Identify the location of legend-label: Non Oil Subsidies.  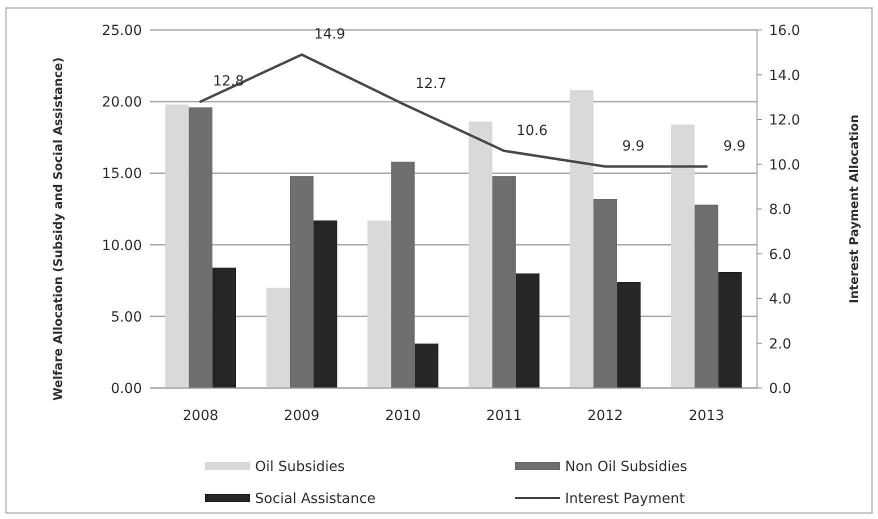
(626, 467).